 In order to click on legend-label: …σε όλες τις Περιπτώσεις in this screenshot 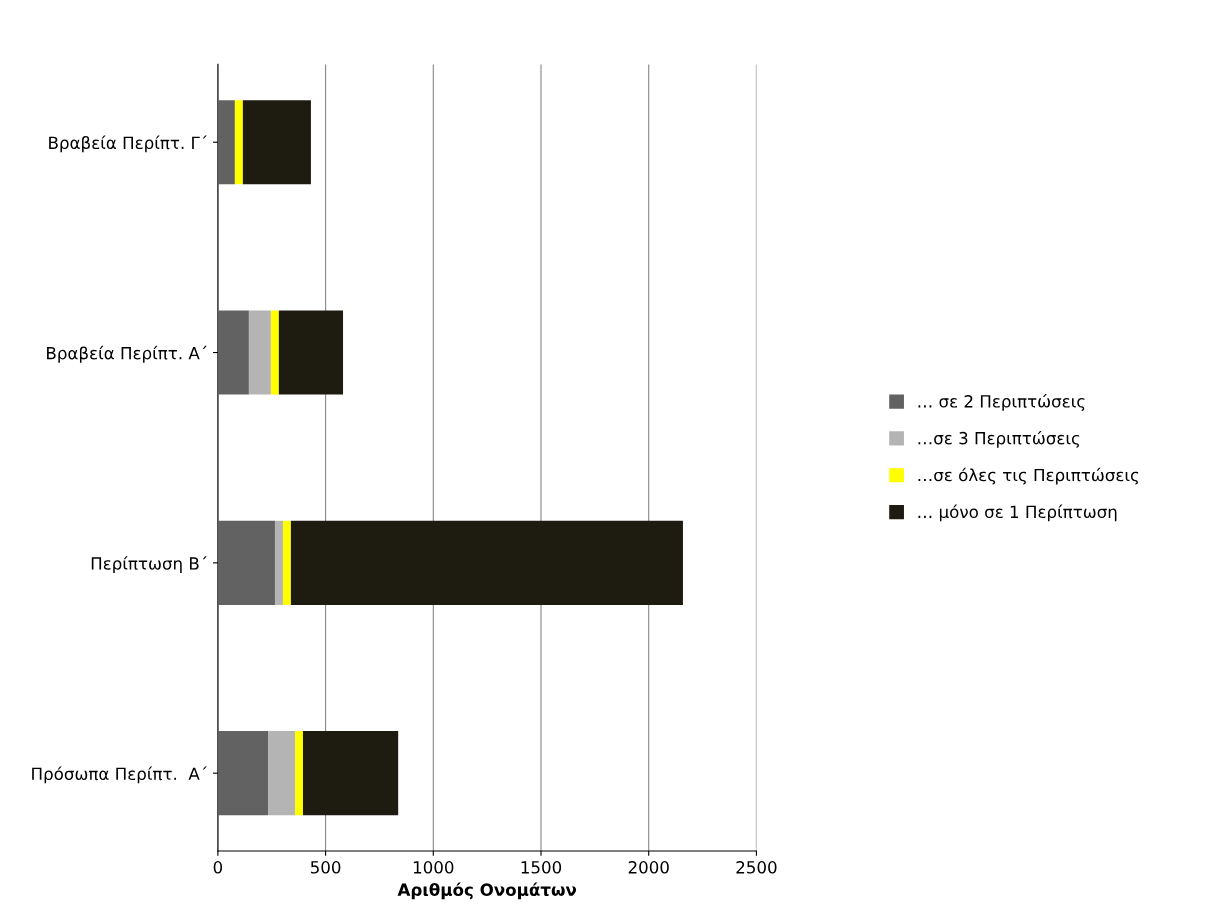, I will do `click(1028, 476)`.